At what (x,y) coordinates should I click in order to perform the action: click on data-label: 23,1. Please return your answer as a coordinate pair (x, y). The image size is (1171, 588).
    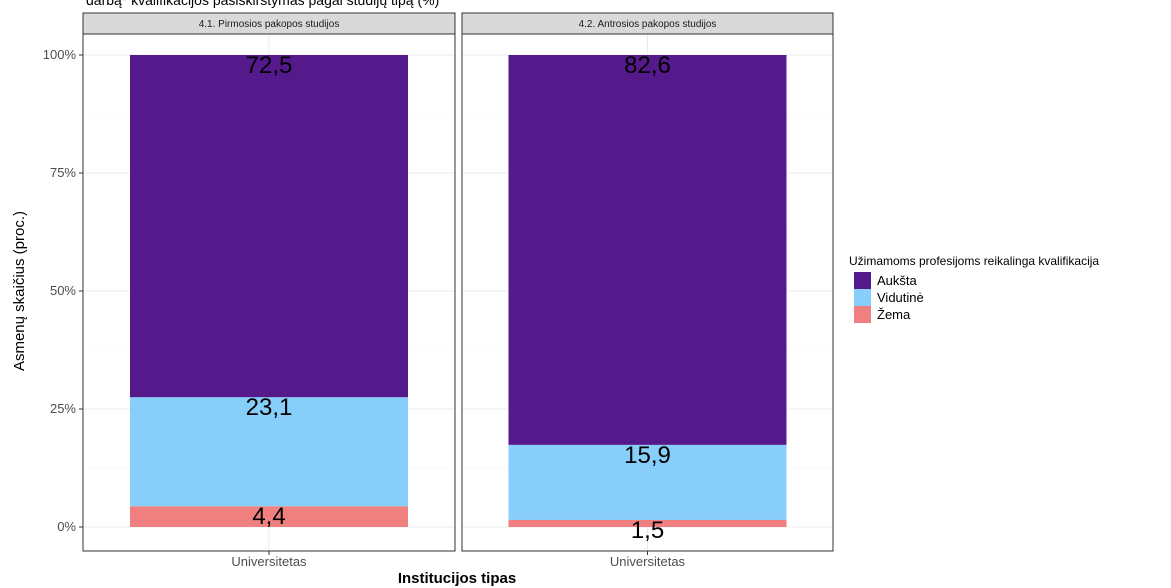
    Looking at the image, I should click on (269, 407).